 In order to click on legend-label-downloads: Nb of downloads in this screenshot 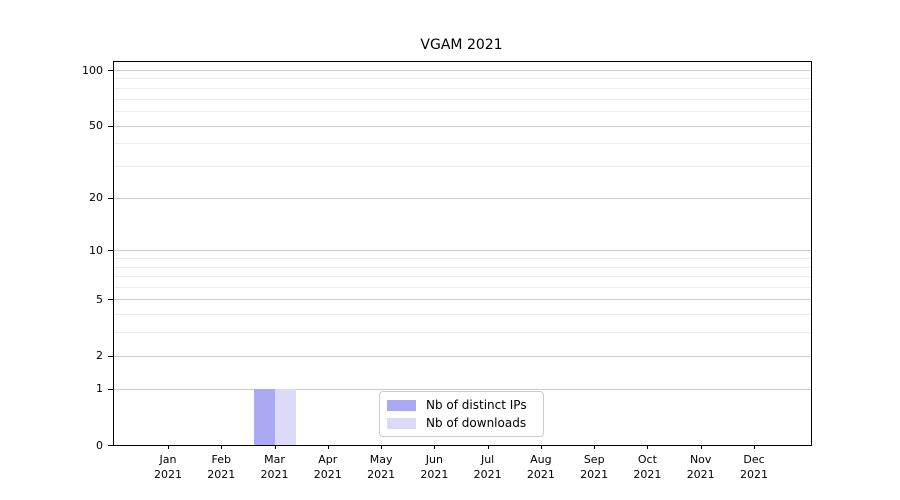, I will do `click(476, 422)`.